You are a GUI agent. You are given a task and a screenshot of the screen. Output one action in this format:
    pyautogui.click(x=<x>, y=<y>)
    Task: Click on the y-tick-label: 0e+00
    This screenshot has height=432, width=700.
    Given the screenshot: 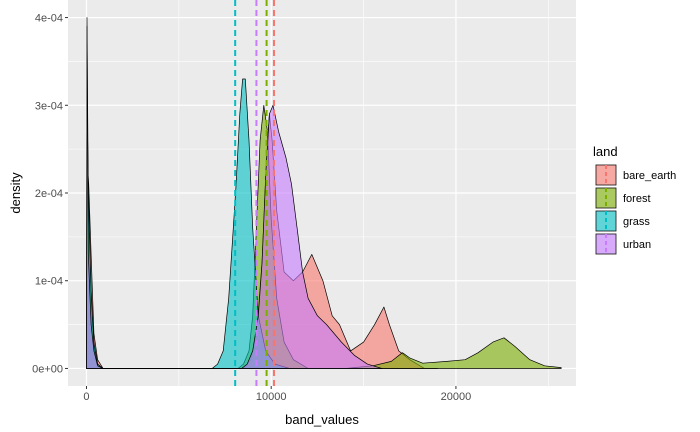 What is the action you would take?
    pyautogui.click(x=47, y=369)
    